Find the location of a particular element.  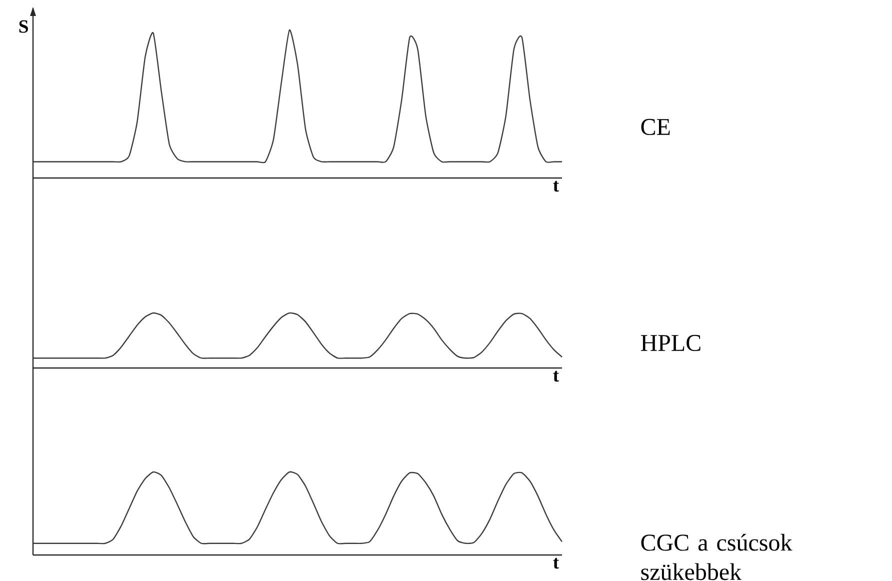

text: CGC a csúcsok szükebbek is located at coordinates (716, 557).